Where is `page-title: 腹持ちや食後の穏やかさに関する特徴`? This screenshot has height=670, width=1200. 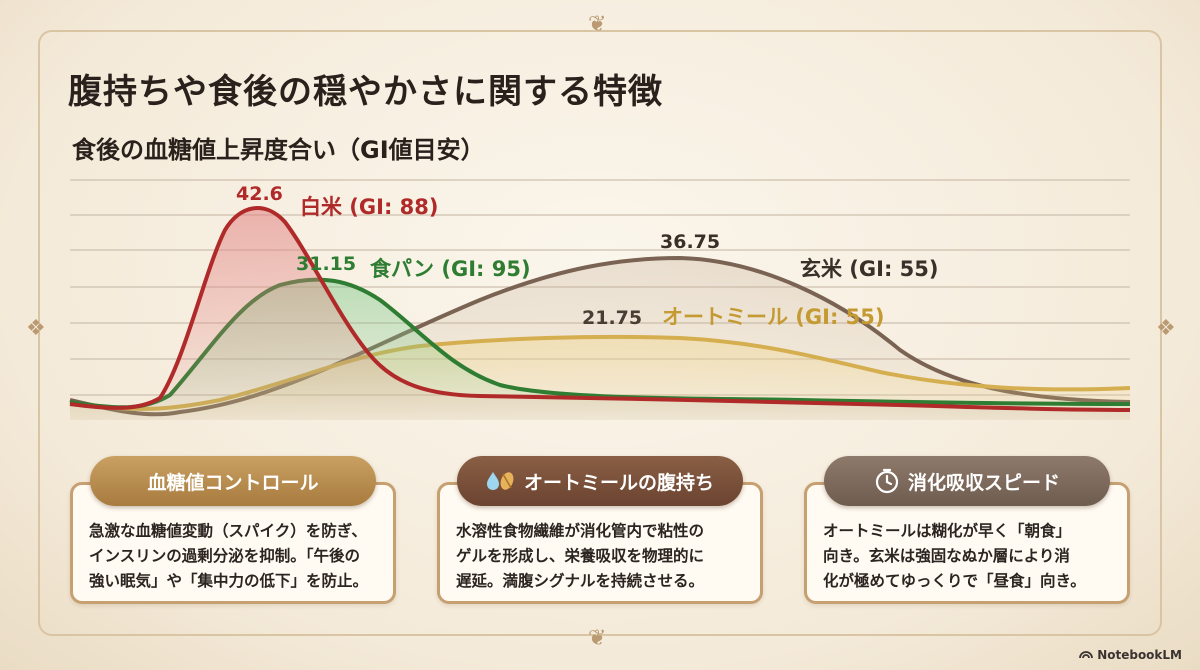 page-title: 腹持ちや食後の穏やかさに関する特徴 is located at coordinates (365, 92).